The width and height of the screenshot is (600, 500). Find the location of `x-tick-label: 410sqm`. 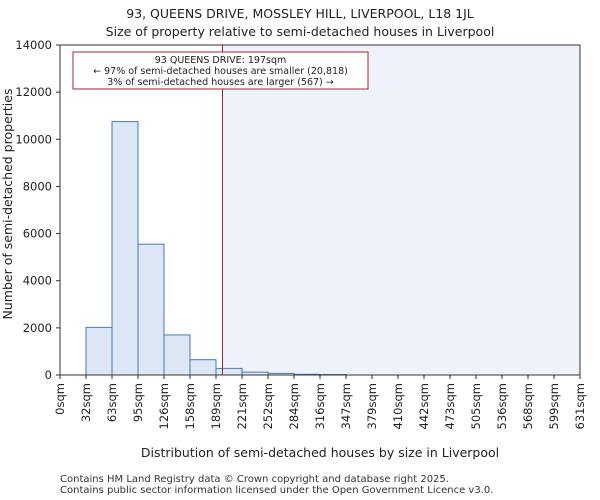

x-tick-label: 410sqm is located at coordinates (398, 406).